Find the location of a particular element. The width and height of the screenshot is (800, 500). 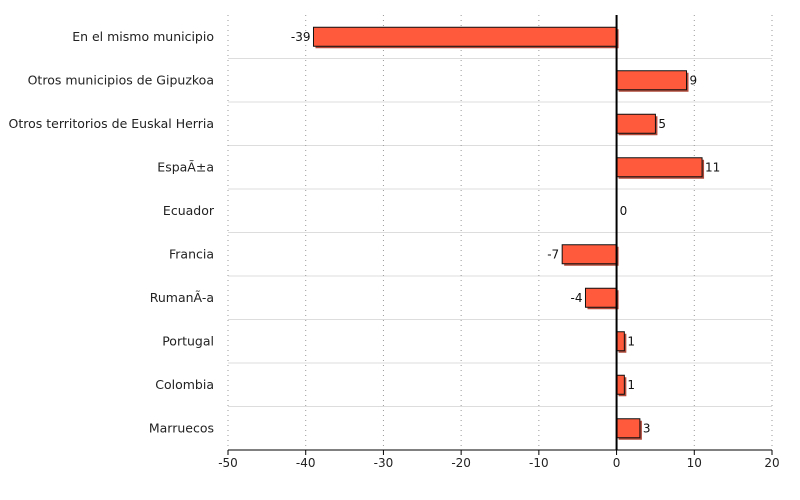

x-tick-label: -50 is located at coordinates (228, 463).